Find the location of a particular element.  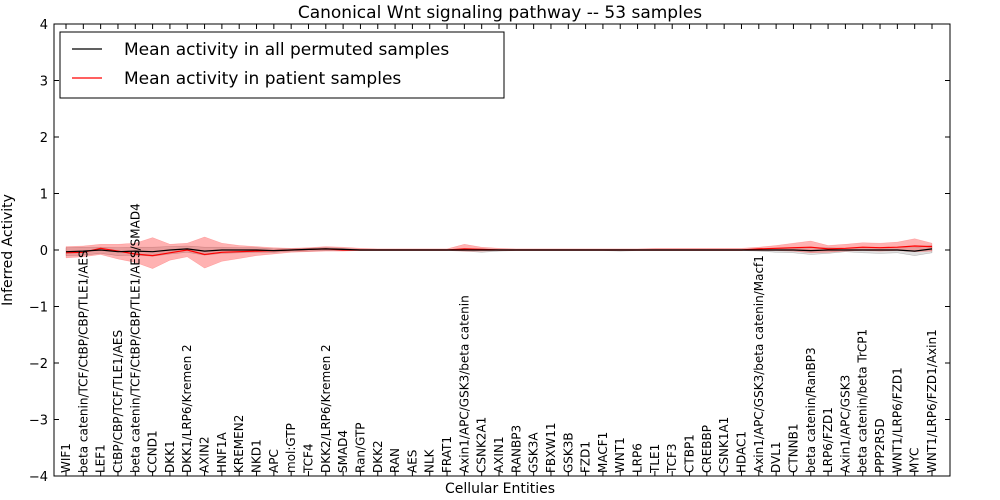

y-tick-label: 2 is located at coordinates (44, 138).